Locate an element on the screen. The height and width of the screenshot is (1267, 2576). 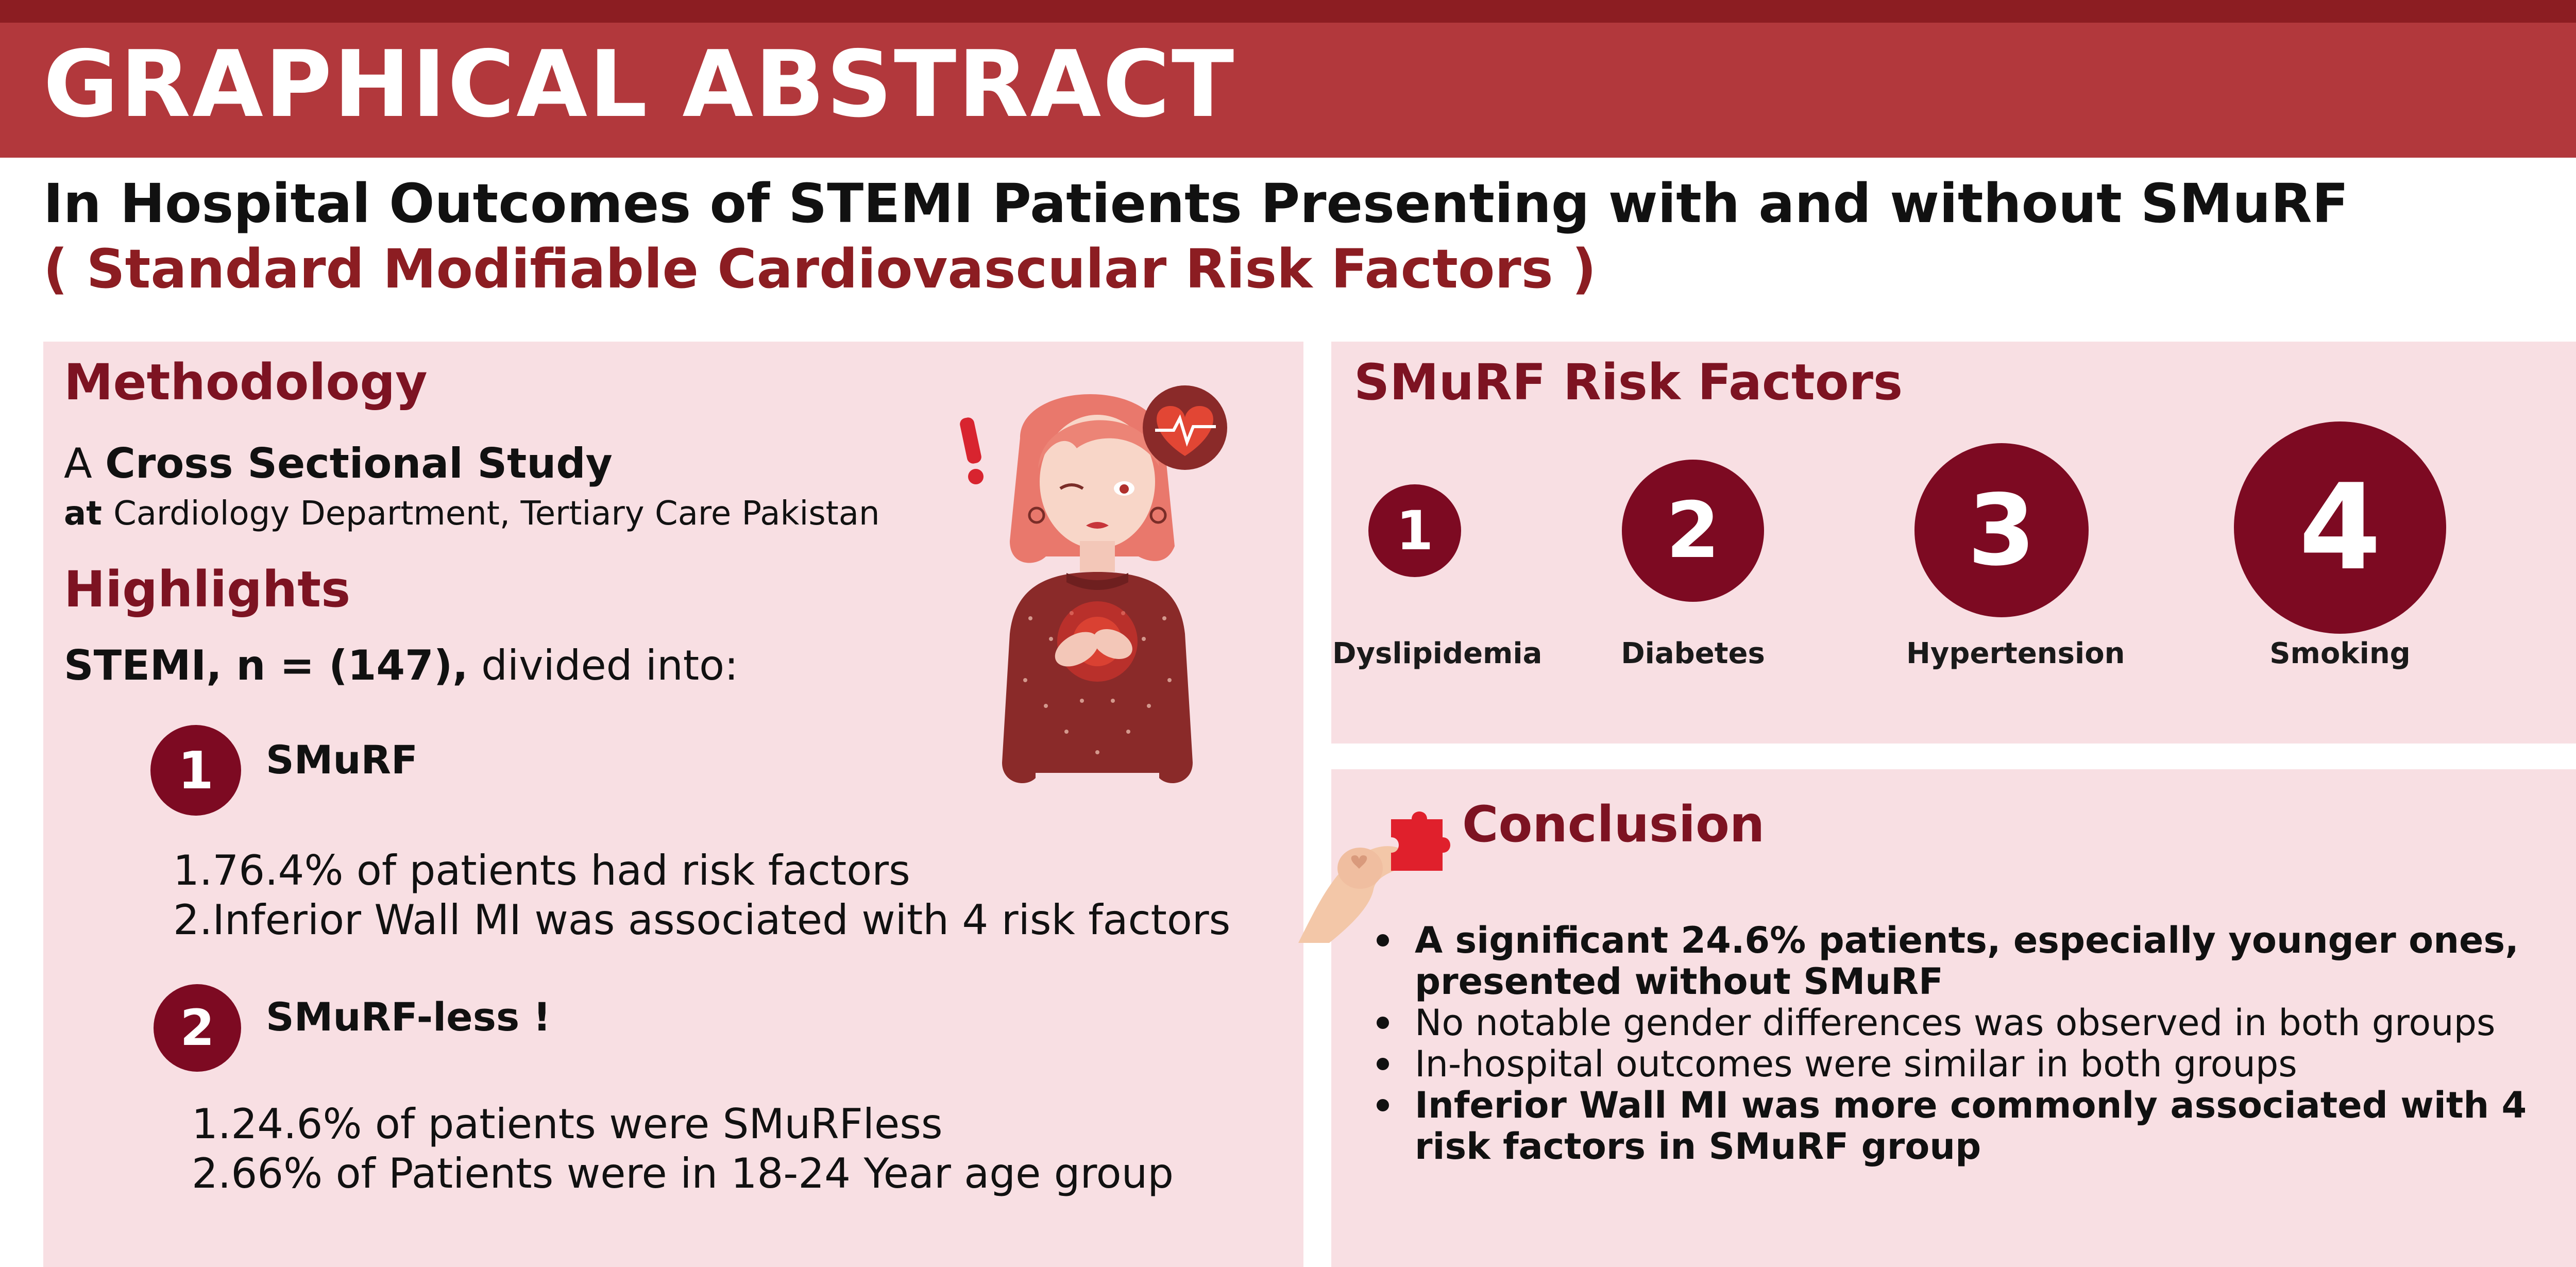
highlights-intro-bold: STEMI, n = (147), is located at coordinates (266, 665).